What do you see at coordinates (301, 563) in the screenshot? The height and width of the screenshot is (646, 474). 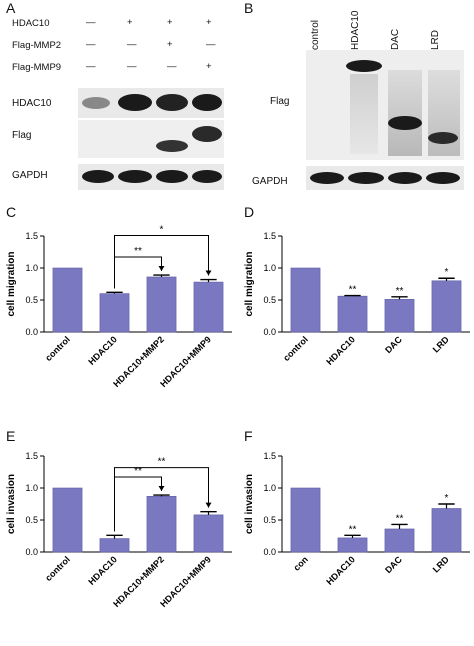 I see `category-label: con` at bounding box center [301, 563].